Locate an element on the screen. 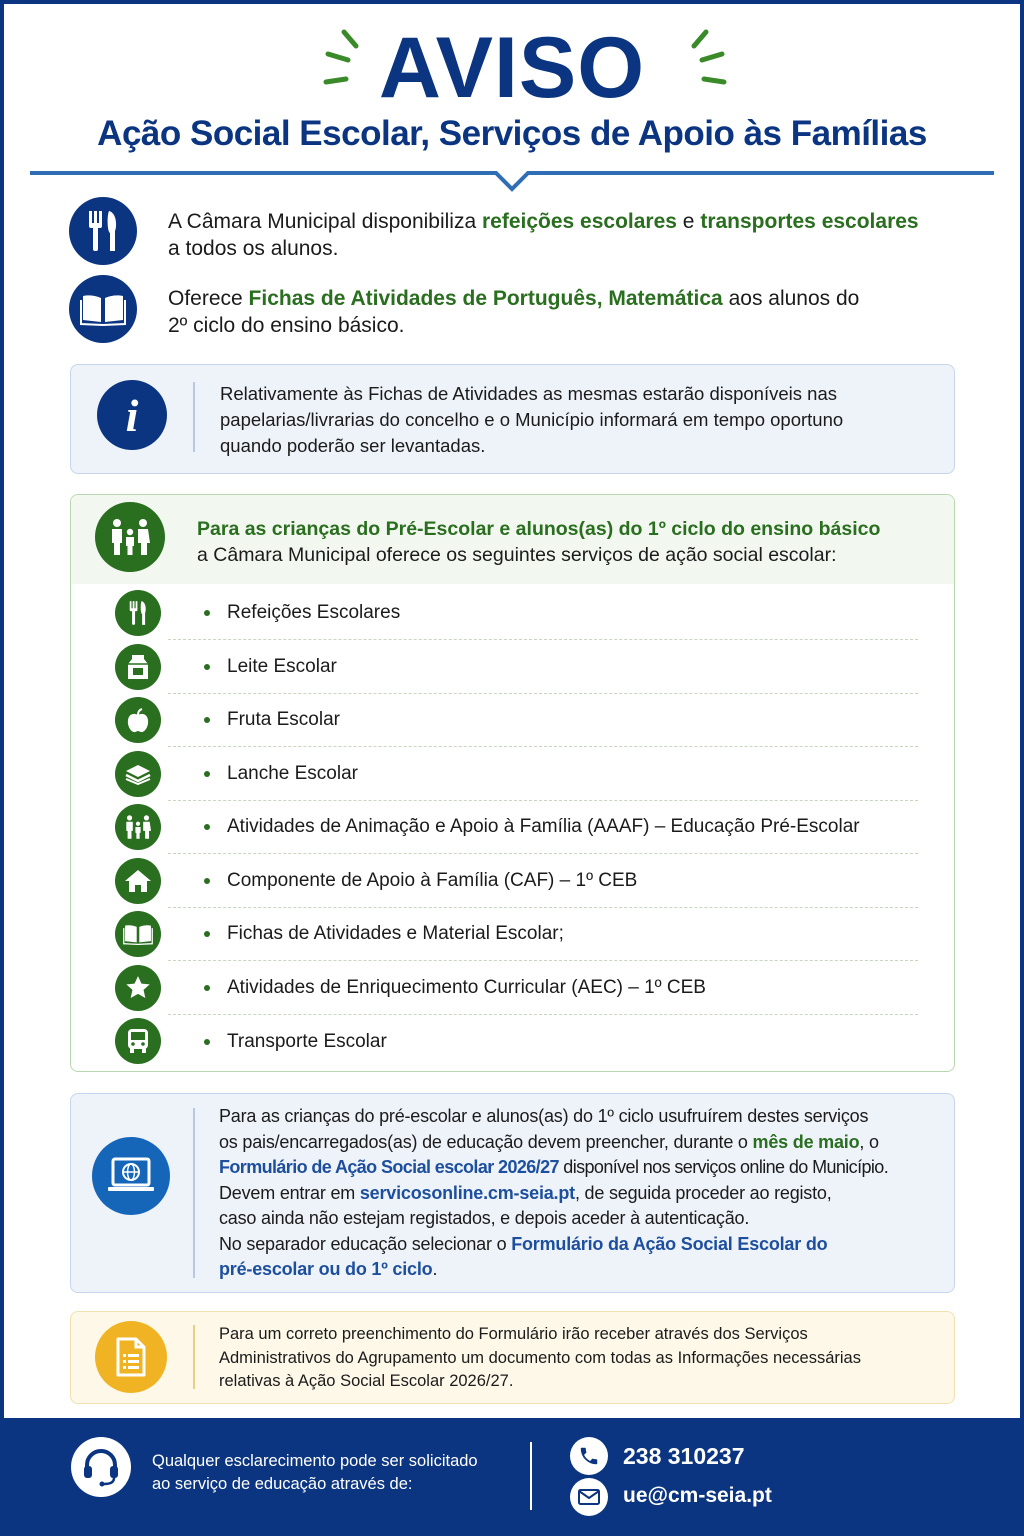 This screenshot has height=1536, width=1024. service-label: Fruta Escolar is located at coordinates (283, 719).